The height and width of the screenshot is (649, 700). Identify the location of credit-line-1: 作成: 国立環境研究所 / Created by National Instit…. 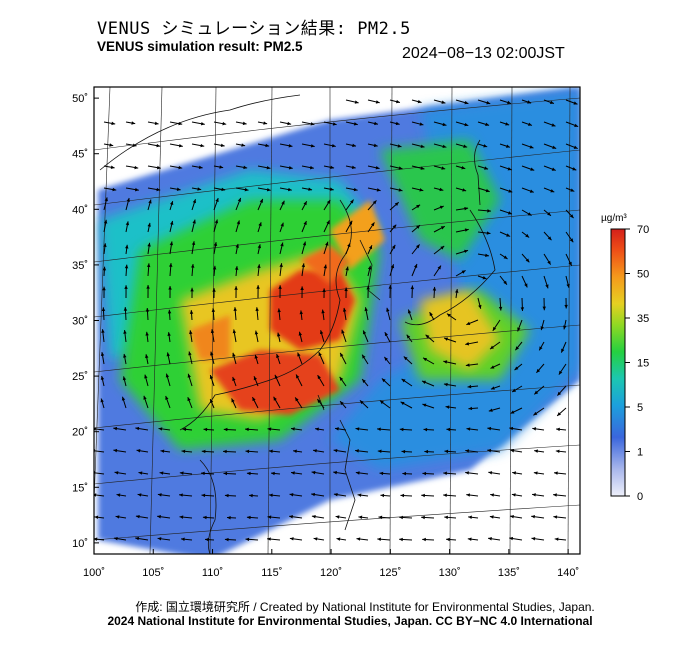
(365, 607).